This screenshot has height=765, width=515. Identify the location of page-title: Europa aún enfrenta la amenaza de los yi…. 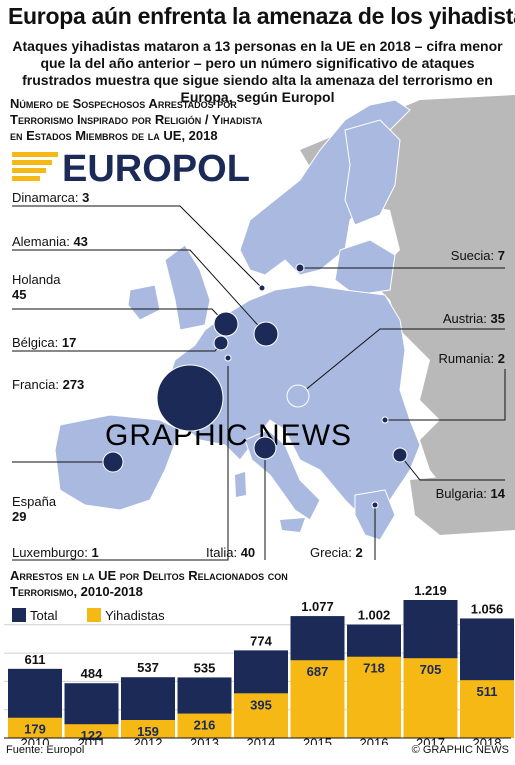
(261, 16).